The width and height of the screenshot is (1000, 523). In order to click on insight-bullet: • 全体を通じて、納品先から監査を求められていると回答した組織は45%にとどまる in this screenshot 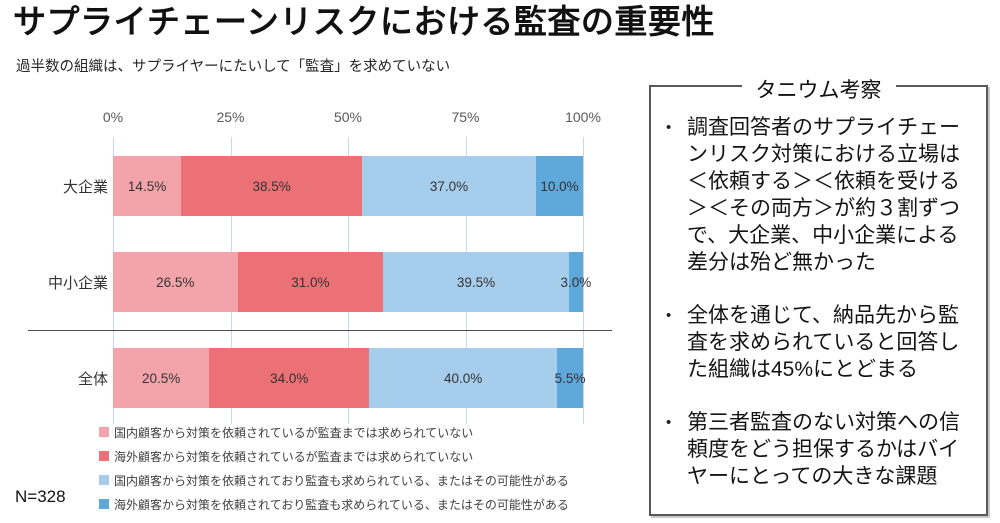, I will do `click(821, 342)`.